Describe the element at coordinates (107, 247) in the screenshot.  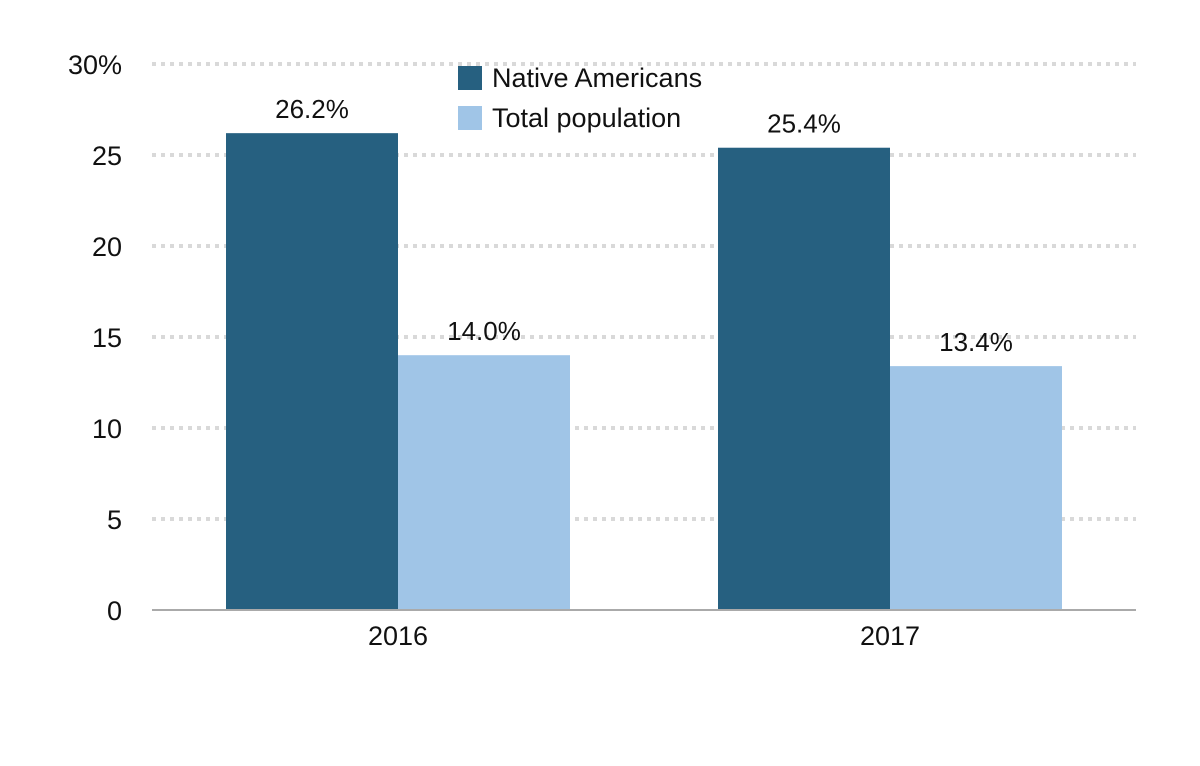
I see `y-tick-label: 20` at that location.